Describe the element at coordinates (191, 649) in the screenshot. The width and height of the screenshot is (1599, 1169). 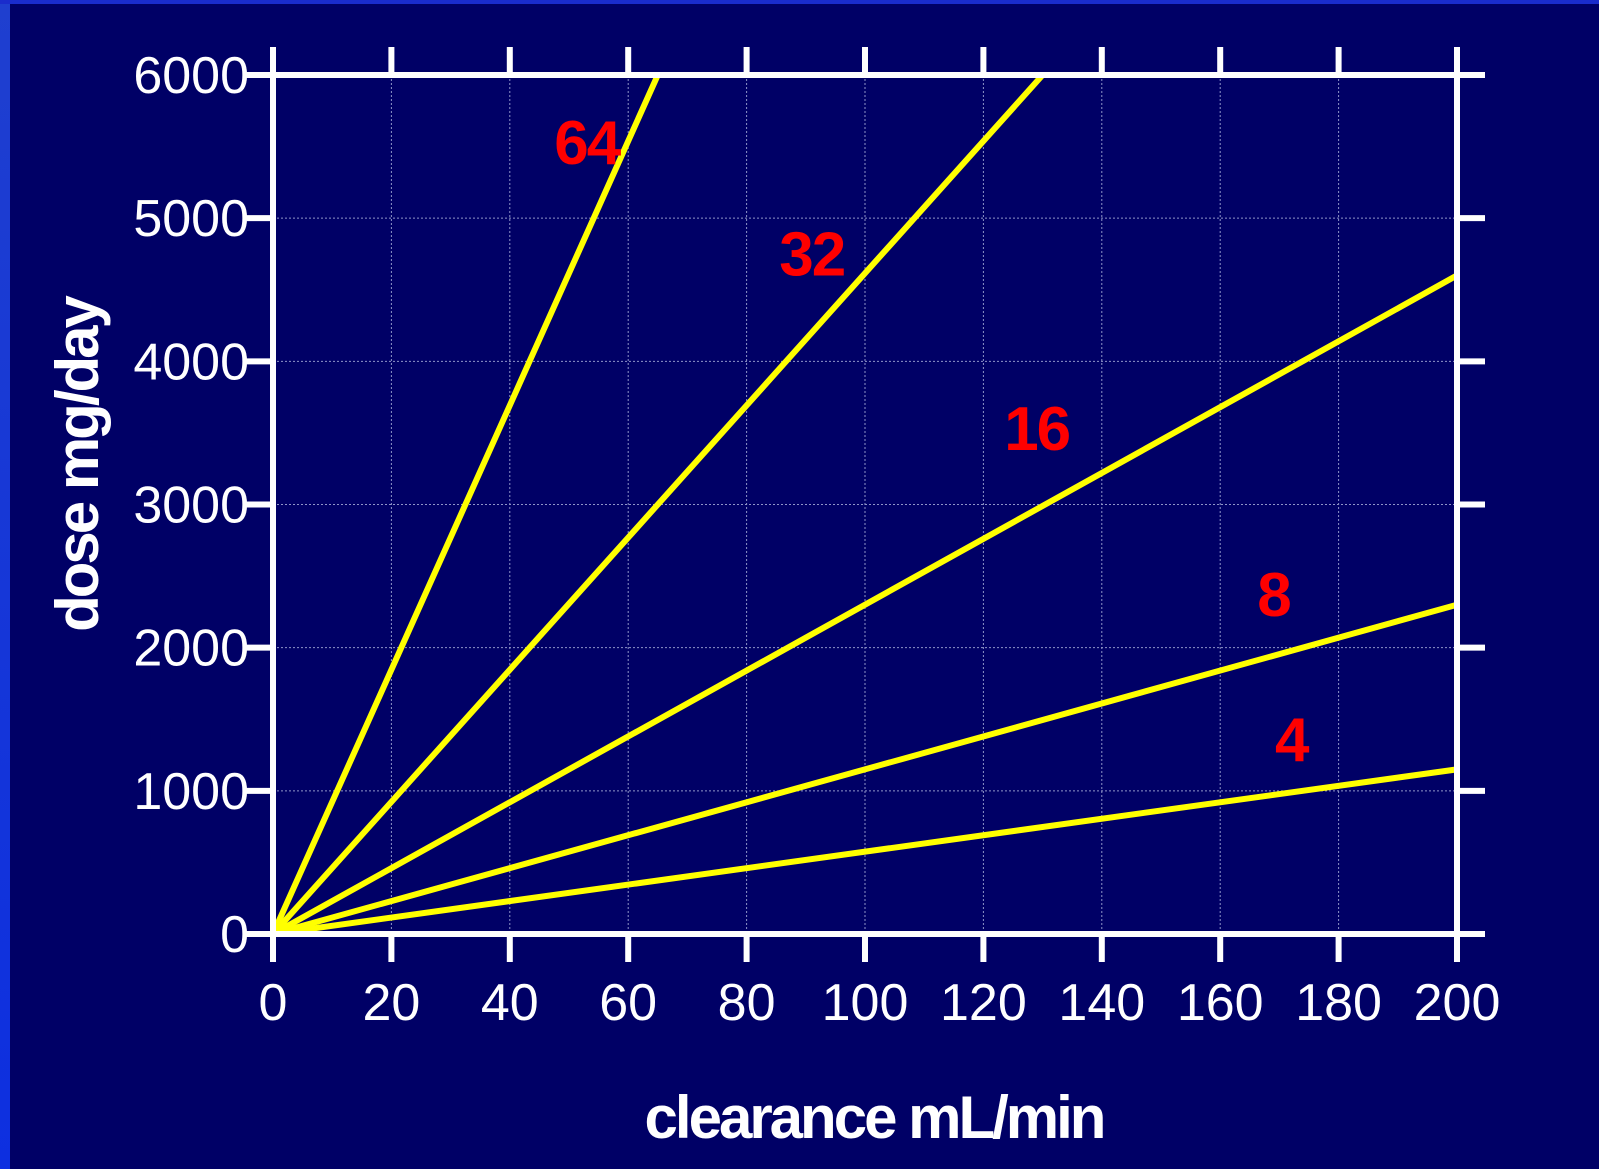
I see `y-tick-label: 2000` at that location.